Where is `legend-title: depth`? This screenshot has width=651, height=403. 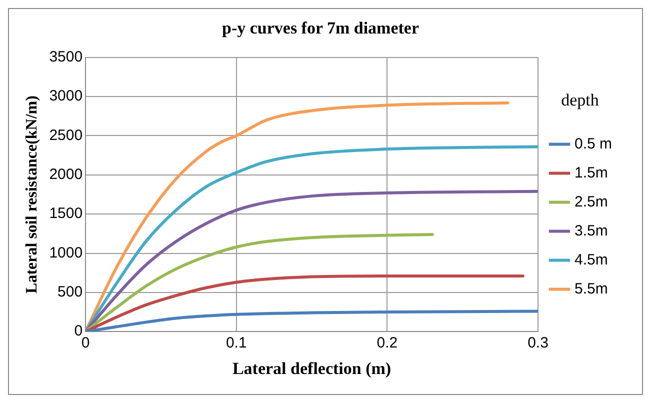 legend-title: depth is located at coordinates (580, 100).